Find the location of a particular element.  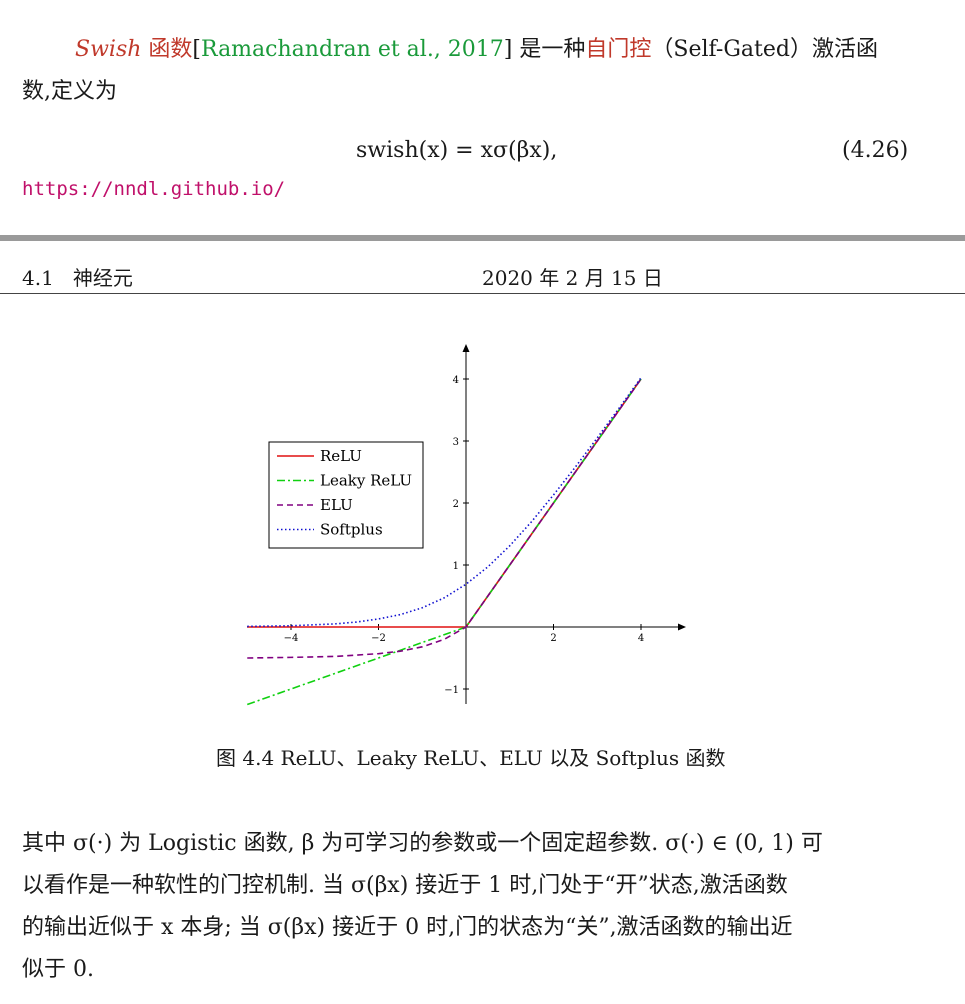

ticks: −4 −2 2 4 −1 1 2 3 4 is located at coordinates (464, 535).